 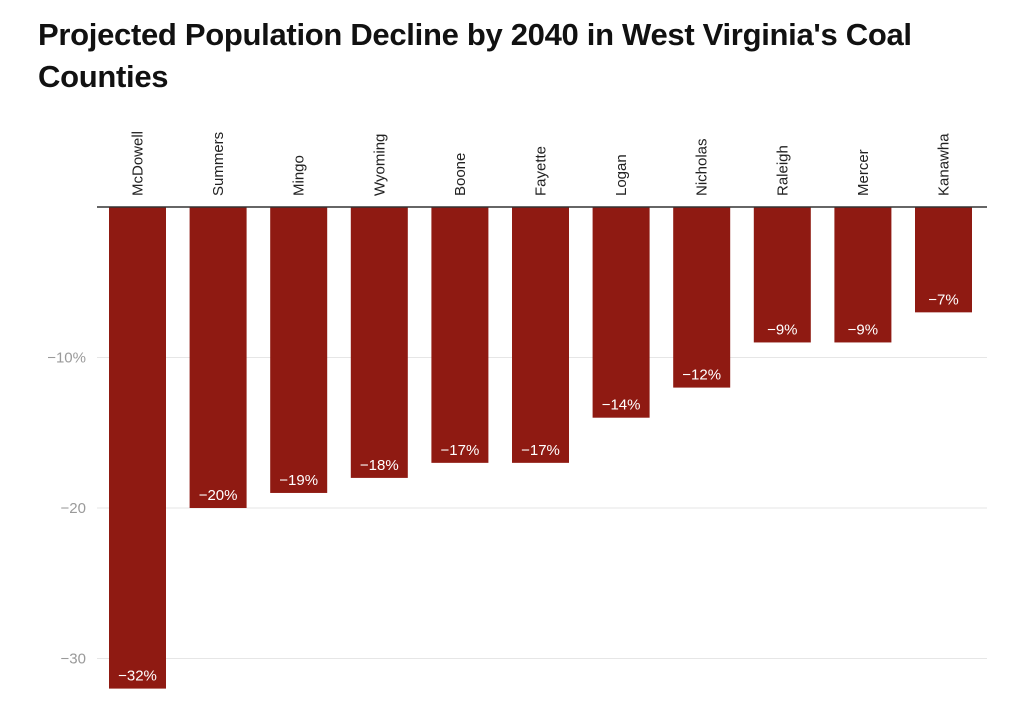 What do you see at coordinates (379, 465) in the screenshot?
I see `value-label: −18%` at bounding box center [379, 465].